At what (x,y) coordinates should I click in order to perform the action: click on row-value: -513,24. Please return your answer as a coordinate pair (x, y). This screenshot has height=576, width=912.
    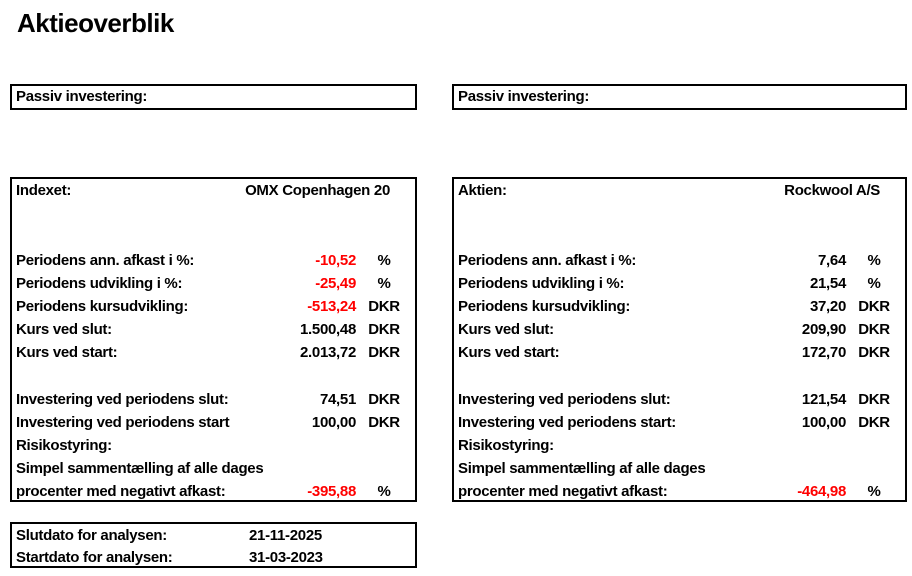
    Looking at the image, I should click on (331, 306).